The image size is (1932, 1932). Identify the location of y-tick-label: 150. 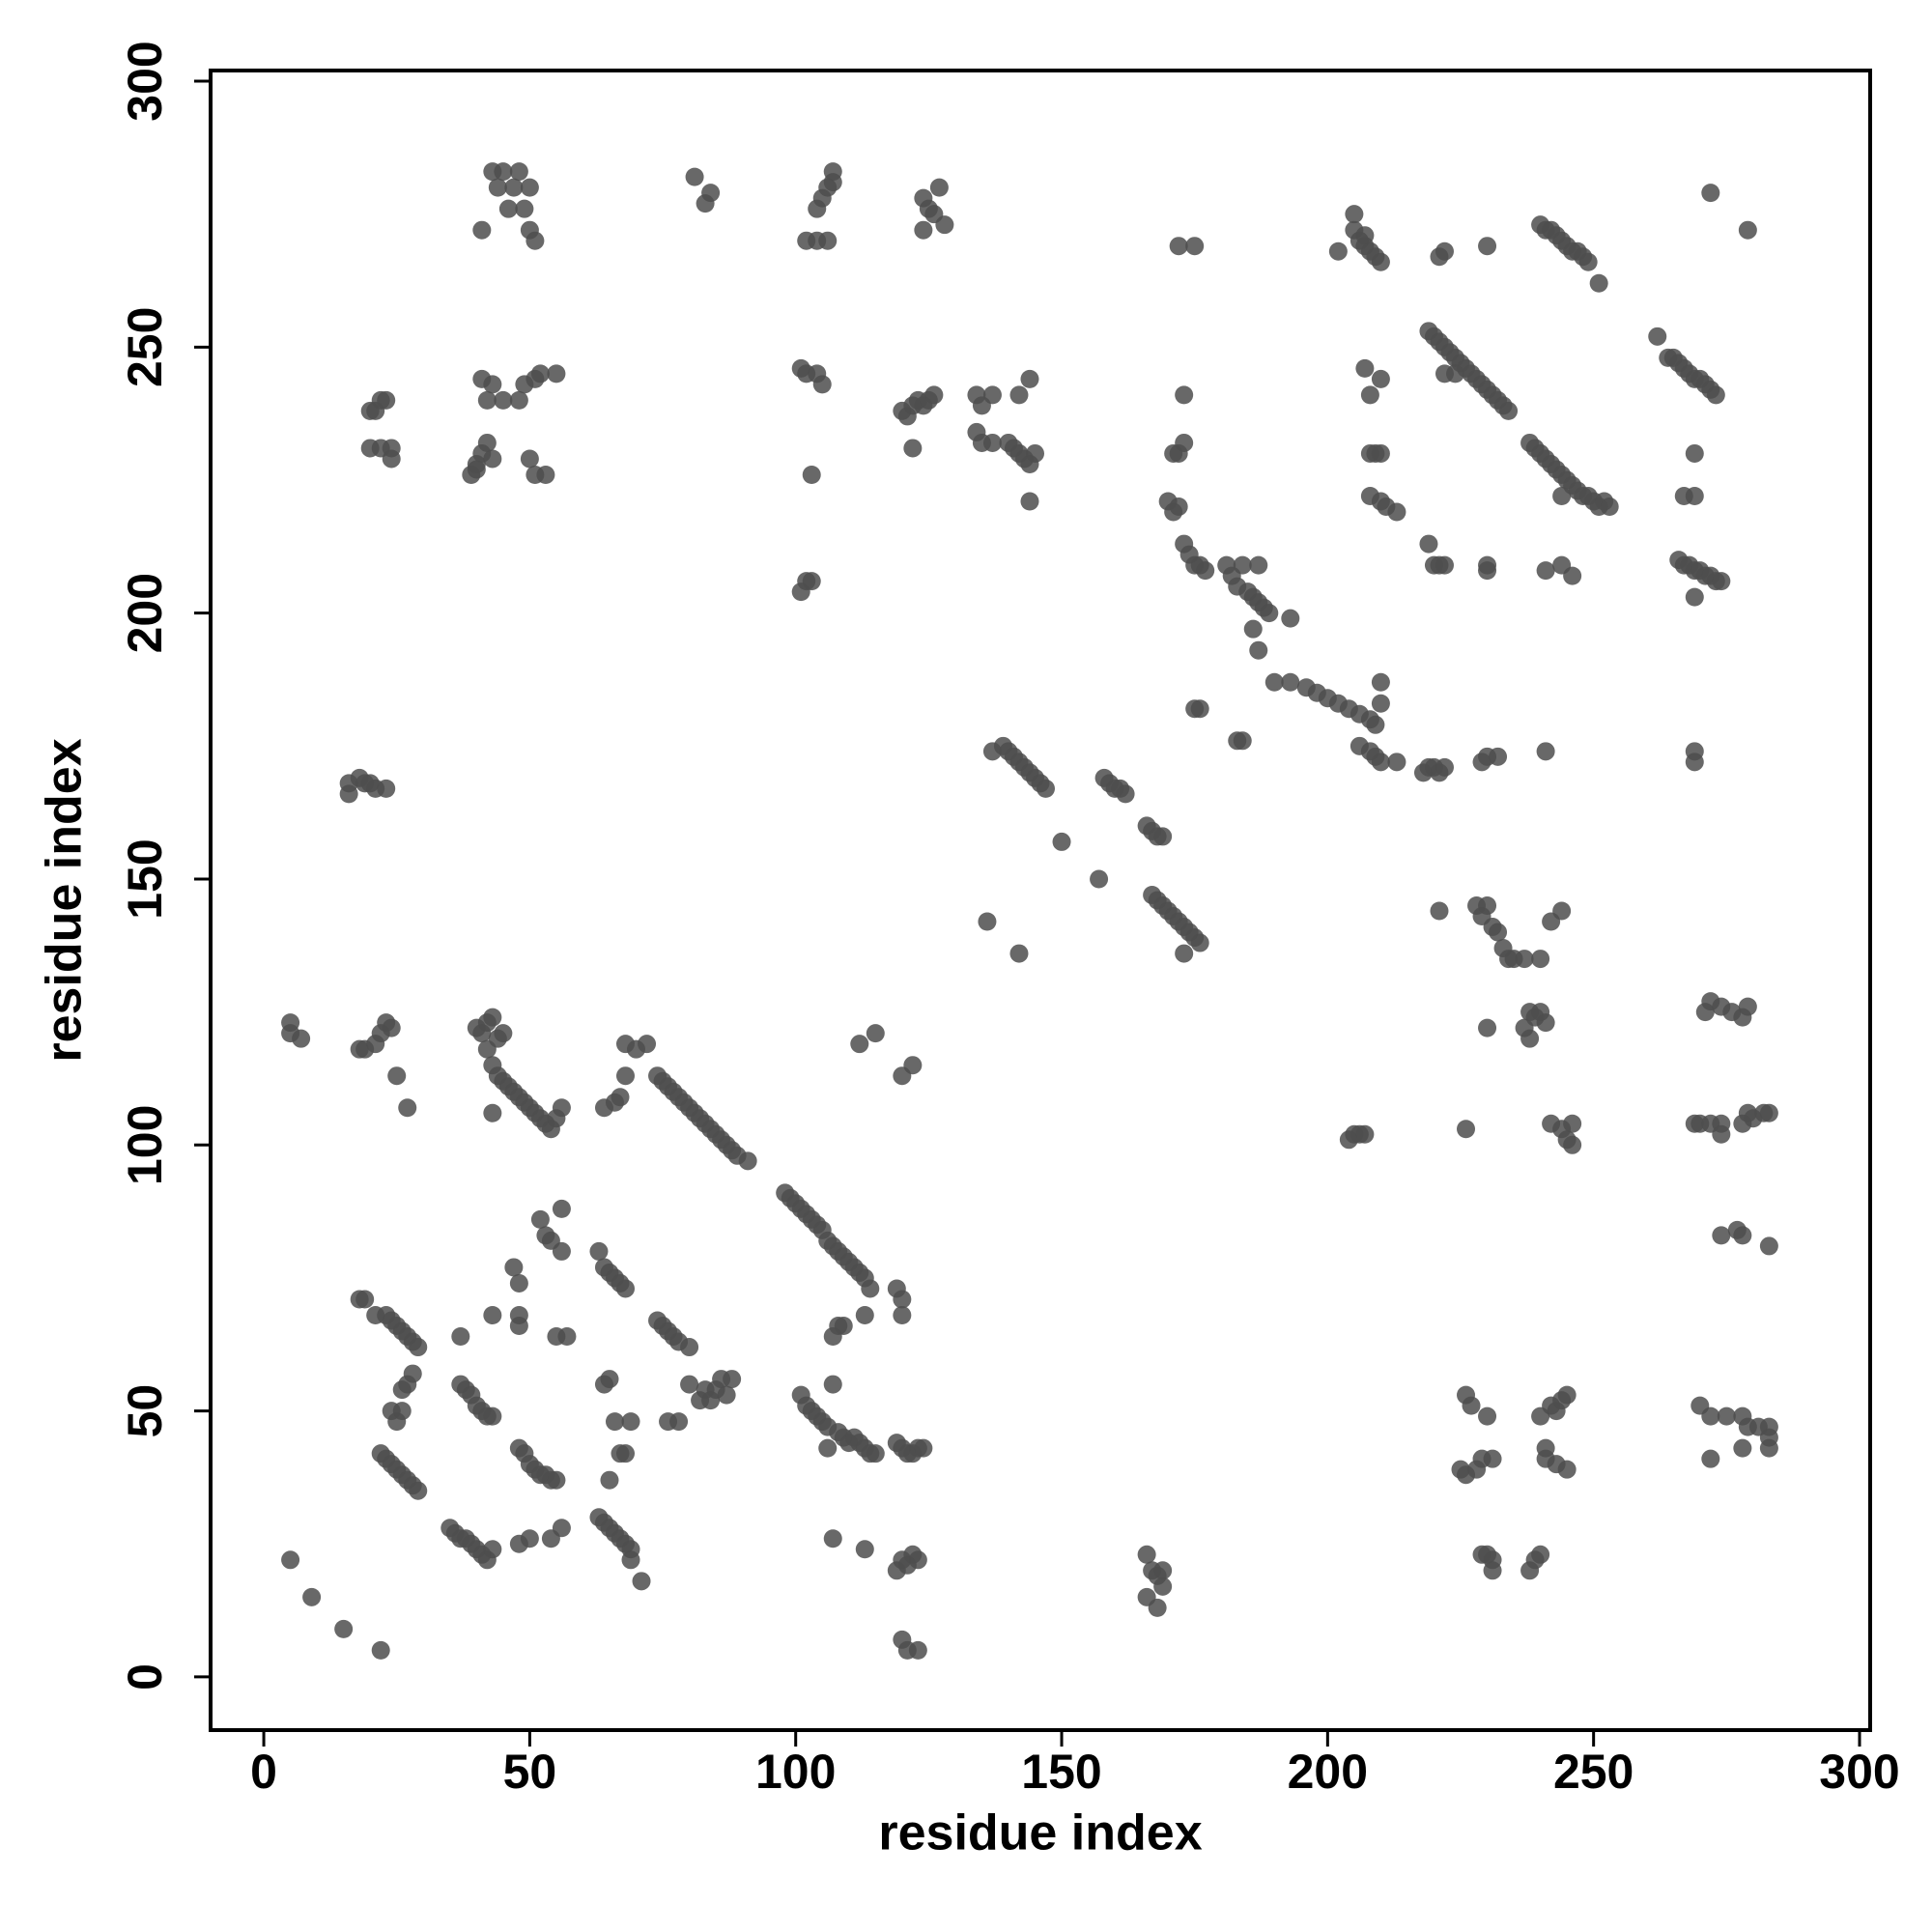
(145, 878).